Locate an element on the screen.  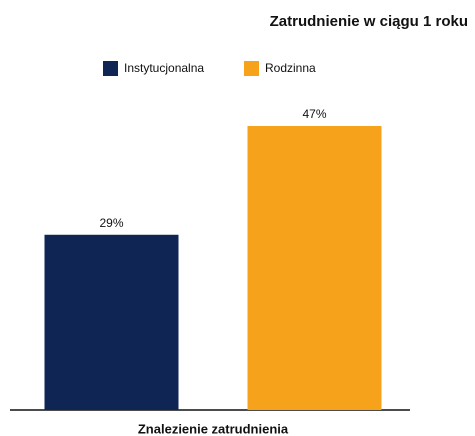
legend-label: Rodzinna is located at coordinates (290, 68).